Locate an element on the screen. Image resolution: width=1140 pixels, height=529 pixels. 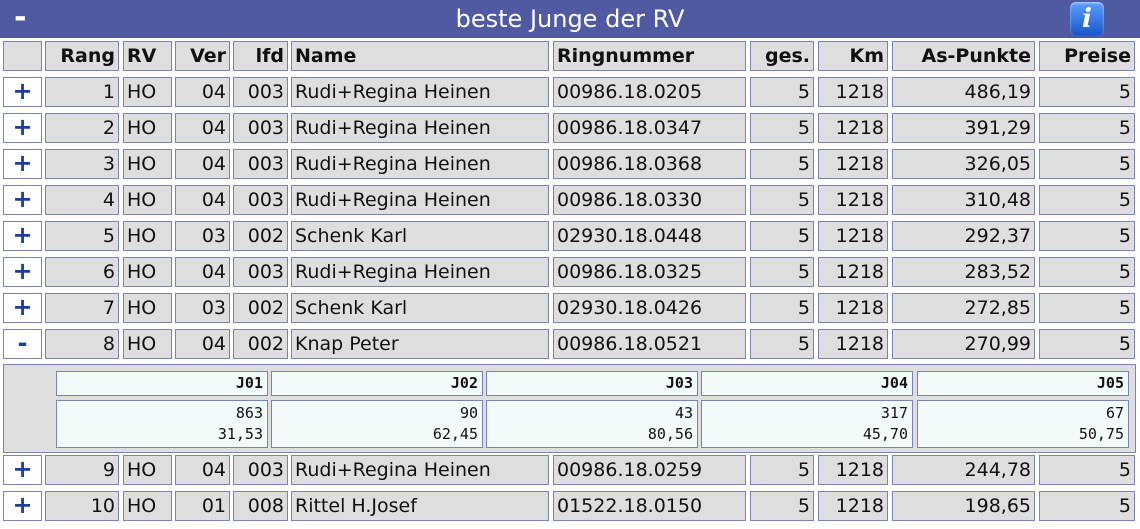
flight-place: 43 is located at coordinates (683, 413).